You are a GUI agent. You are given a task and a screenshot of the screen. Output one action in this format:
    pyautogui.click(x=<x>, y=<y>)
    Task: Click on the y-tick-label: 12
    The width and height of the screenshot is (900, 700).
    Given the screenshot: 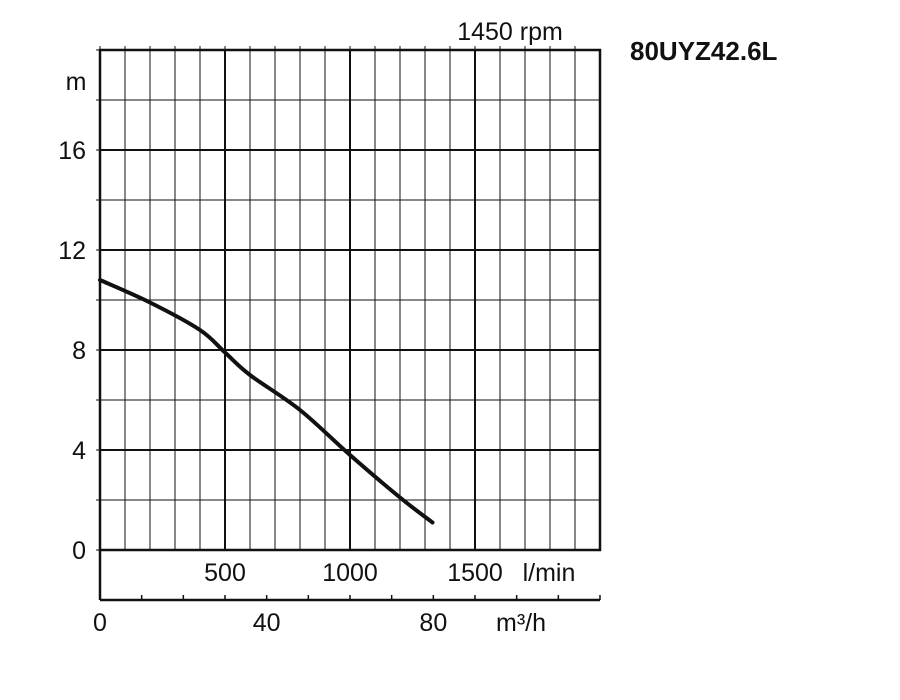 What is the action you would take?
    pyautogui.click(x=72, y=251)
    